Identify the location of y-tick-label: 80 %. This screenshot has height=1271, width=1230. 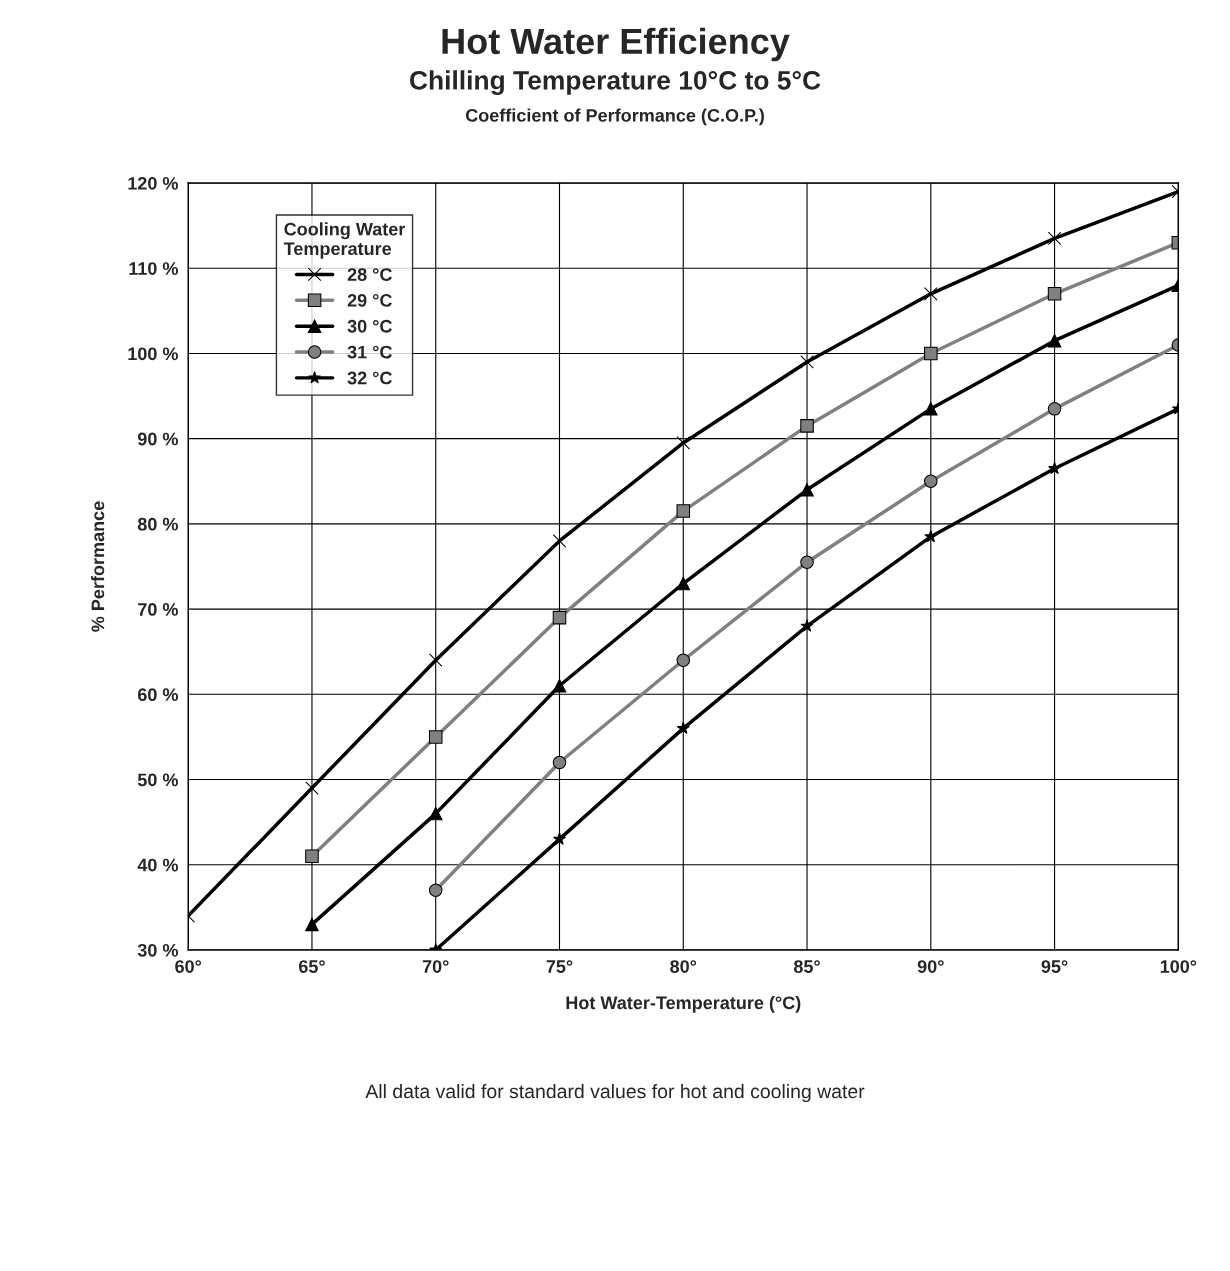
(157, 524).